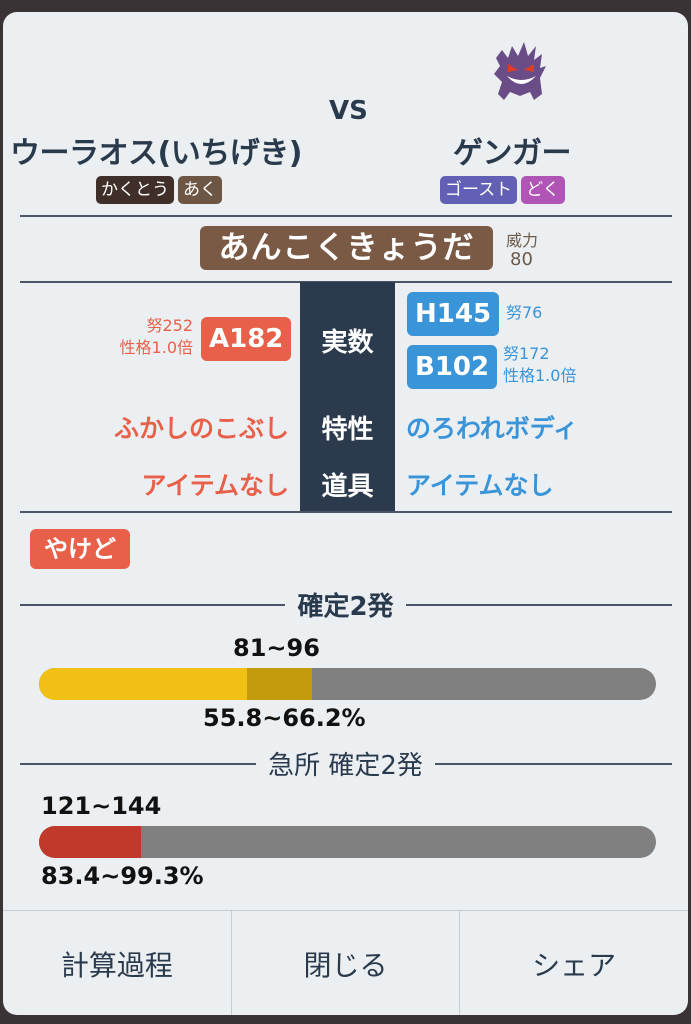  I want to click on attacker-types: かくとう あく, so click(159, 190).